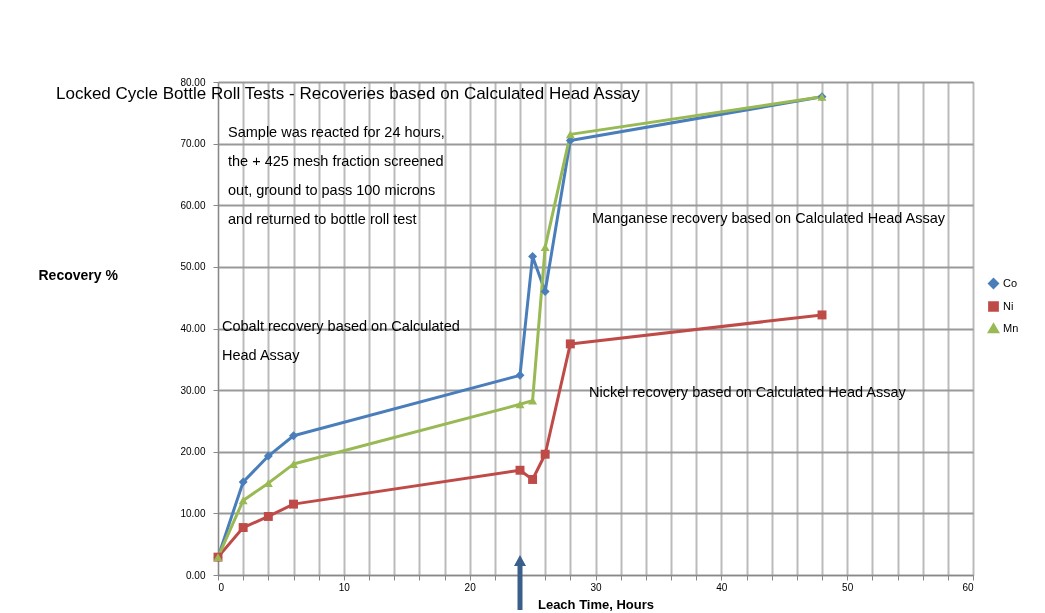 The height and width of the screenshot is (613, 1045). I want to click on y-tick-label: 40.00, so click(193, 328).